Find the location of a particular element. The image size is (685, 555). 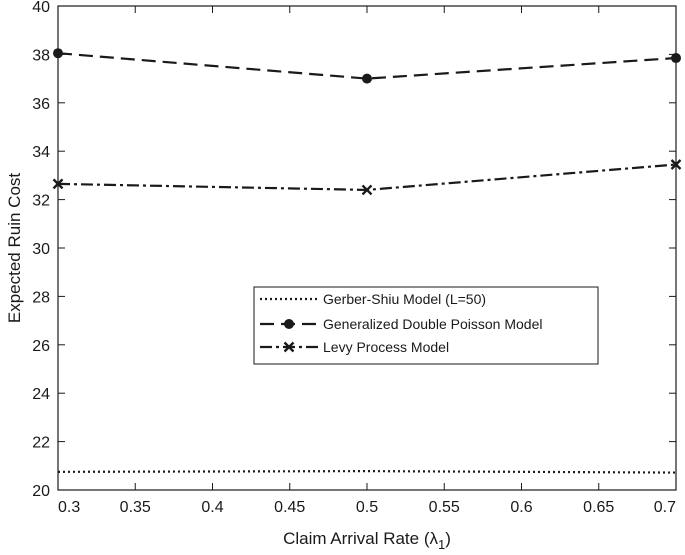

legend-entry: Levy Process Model is located at coordinates (354, 347).